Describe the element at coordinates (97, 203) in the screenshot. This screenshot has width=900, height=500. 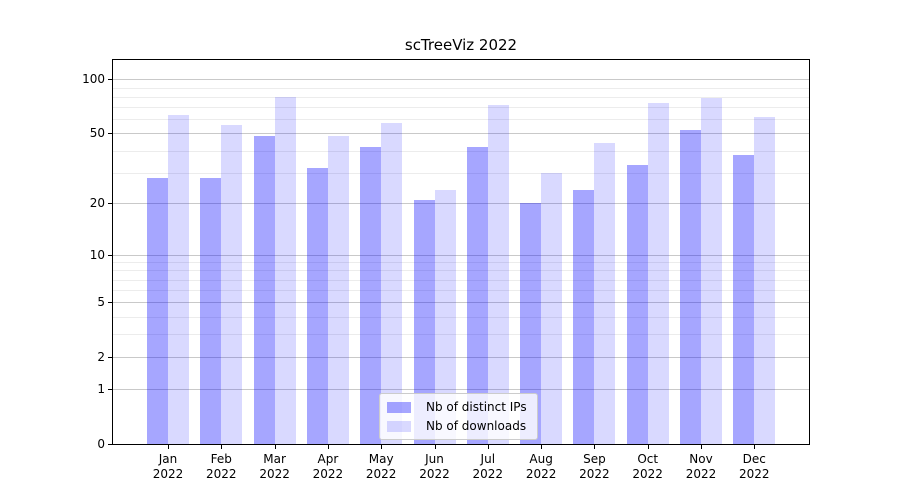
I see `y-tick-label: 20` at that location.